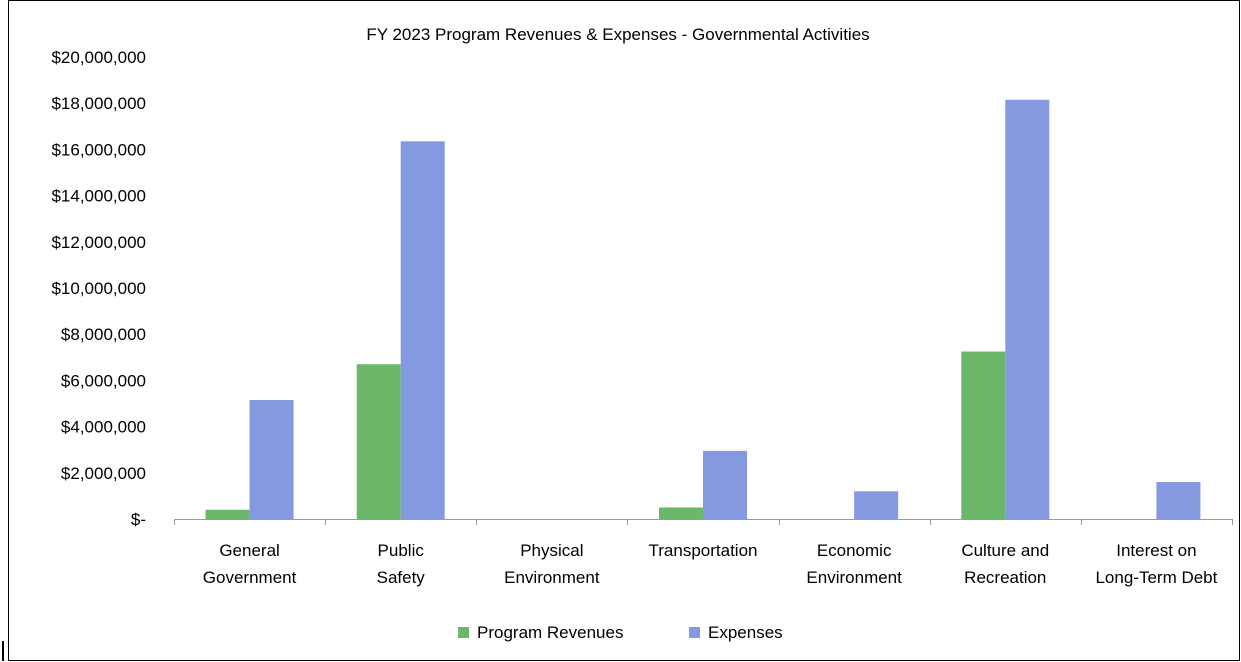  What do you see at coordinates (103, 473) in the screenshot?
I see `y-tick-label: $2,000,000` at bounding box center [103, 473].